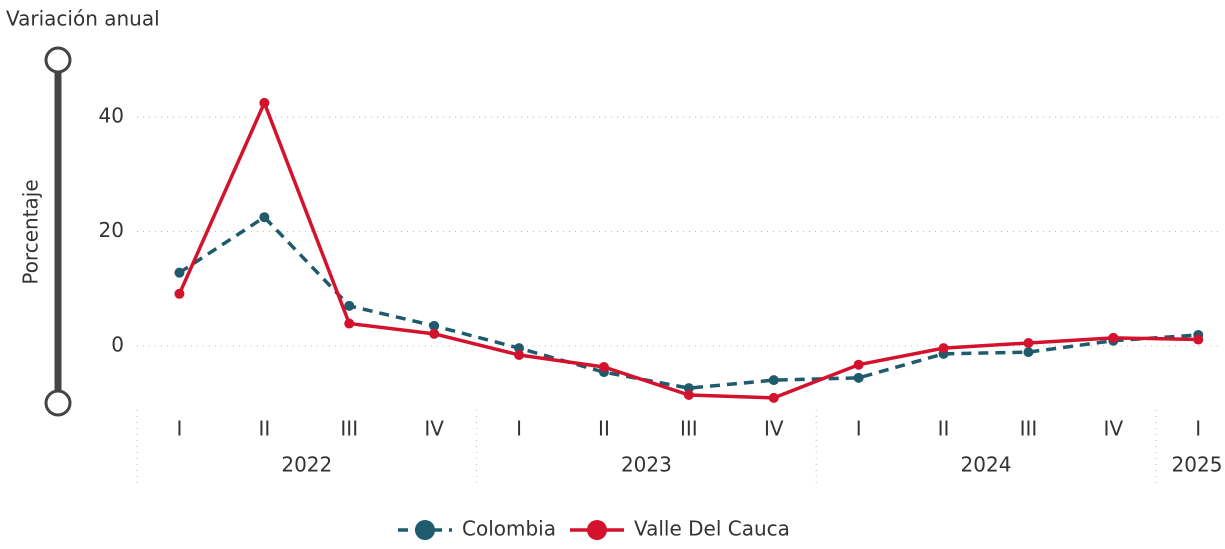 The height and width of the screenshot is (549, 1225). Describe the element at coordinates (712, 529) in the screenshot. I see `legend-label: Valle Del Cauca` at that location.